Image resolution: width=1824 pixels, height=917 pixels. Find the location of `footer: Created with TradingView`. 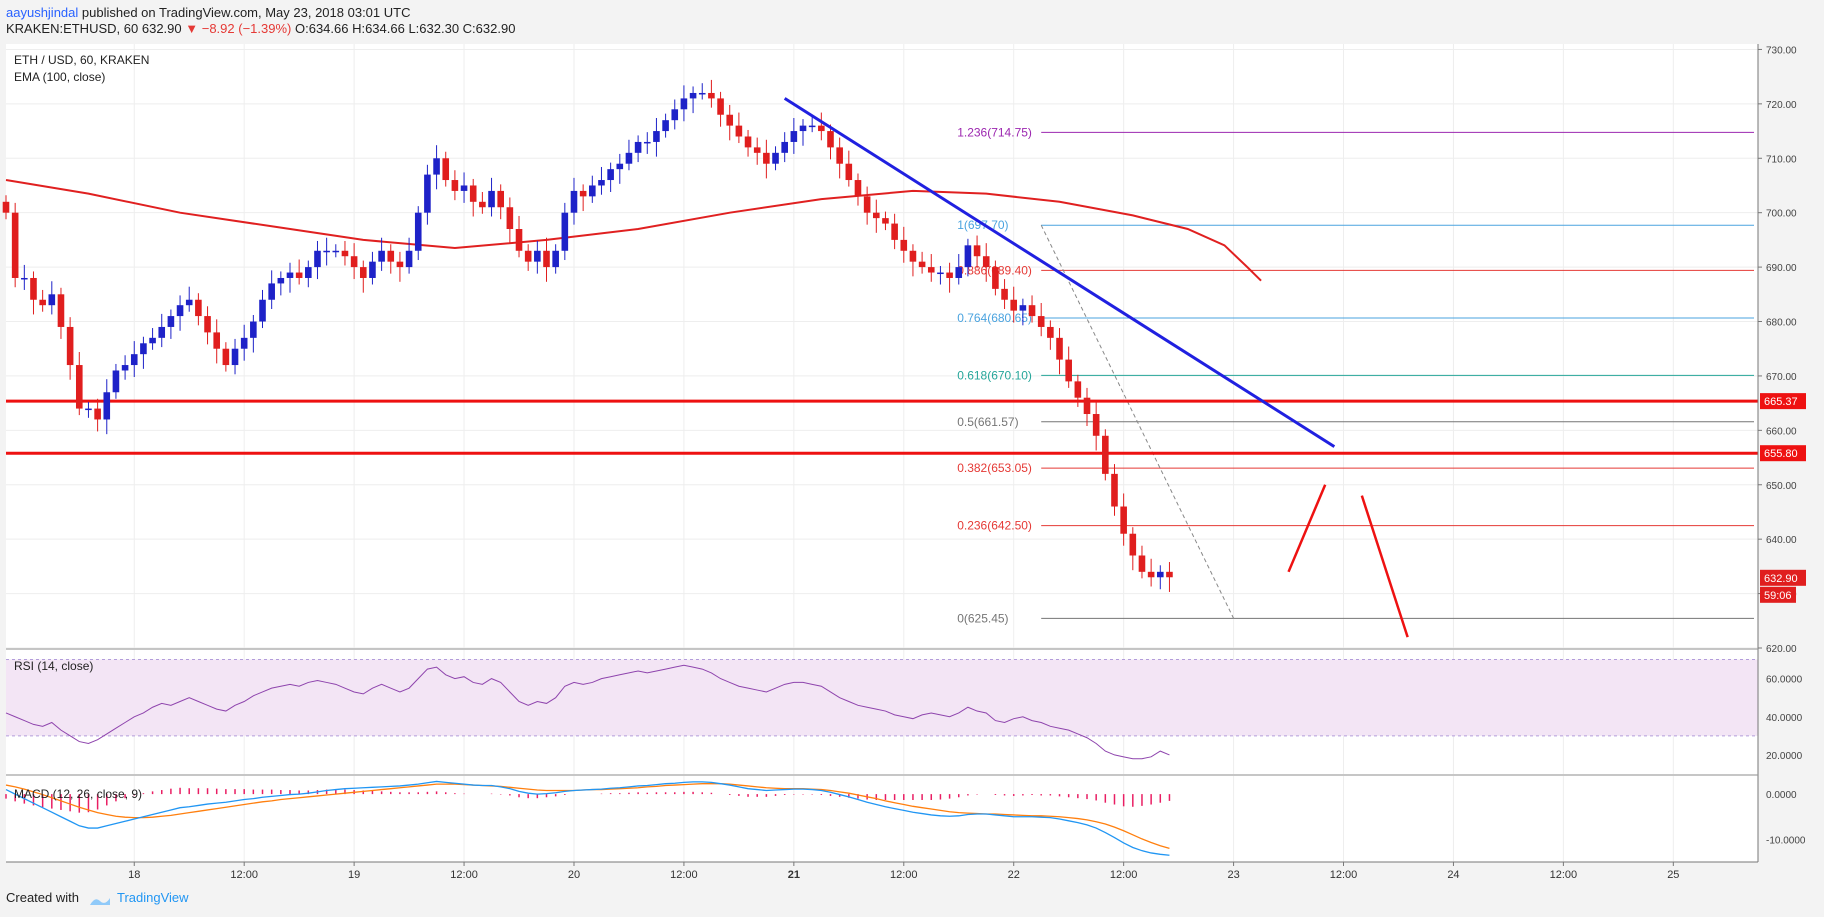

footer: Created with TradingView is located at coordinates (97, 897).